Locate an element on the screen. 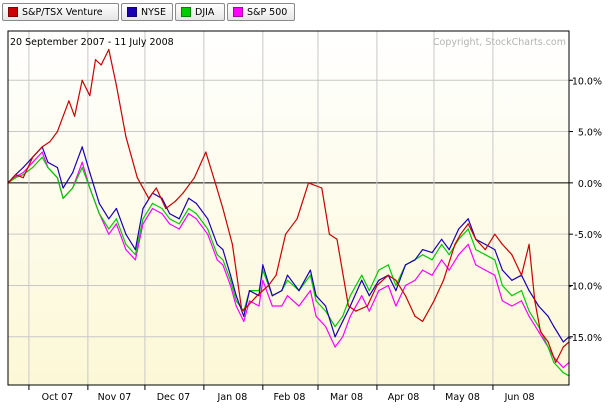 This screenshot has height=413, width=615. x-tick-label: Jun 08 is located at coordinates (519, 397).